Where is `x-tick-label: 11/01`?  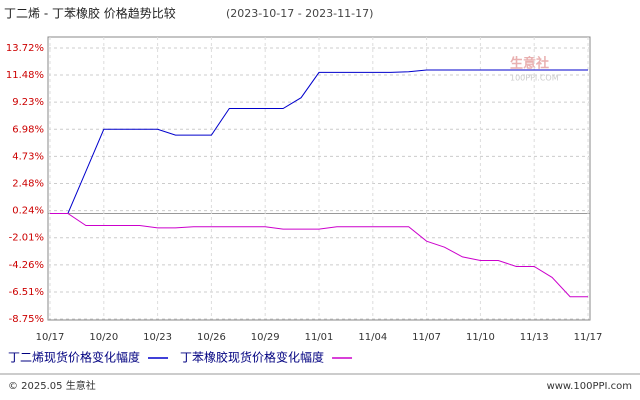 x-tick-label: 11/01 is located at coordinates (319, 337).